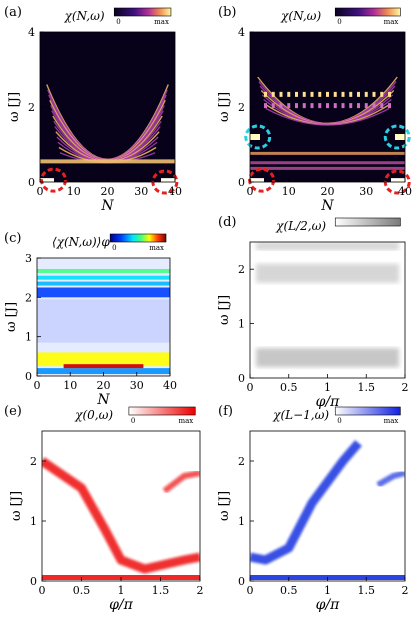 The image size is (415, 621). What do you see at coordinates (300, 226) in the screenshot?
I see `panel-title: χ(L/2,ω)` at bounding box center [300, 226].